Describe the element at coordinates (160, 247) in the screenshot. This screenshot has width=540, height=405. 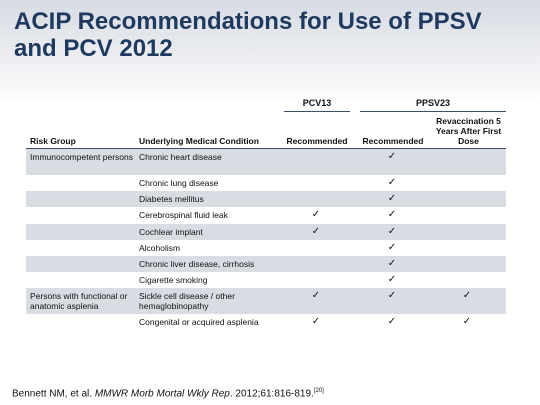
I see `condition-cell: Alcoholism` at that location.